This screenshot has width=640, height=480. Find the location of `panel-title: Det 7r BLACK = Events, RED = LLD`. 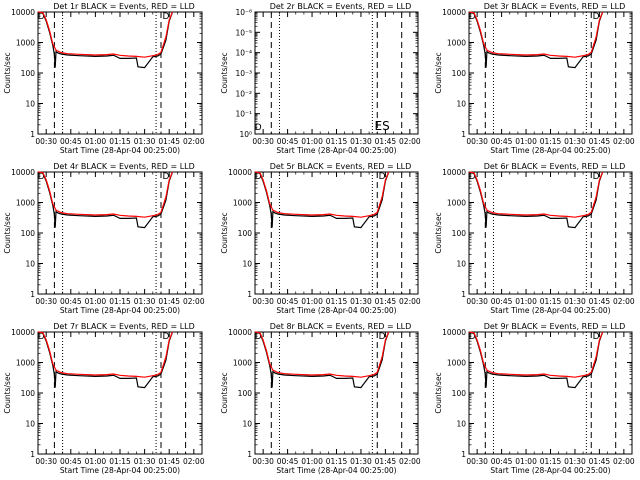

panel-title: Det 7r BLACK = Events, RED = LLD is located at coordinates (124, 326).